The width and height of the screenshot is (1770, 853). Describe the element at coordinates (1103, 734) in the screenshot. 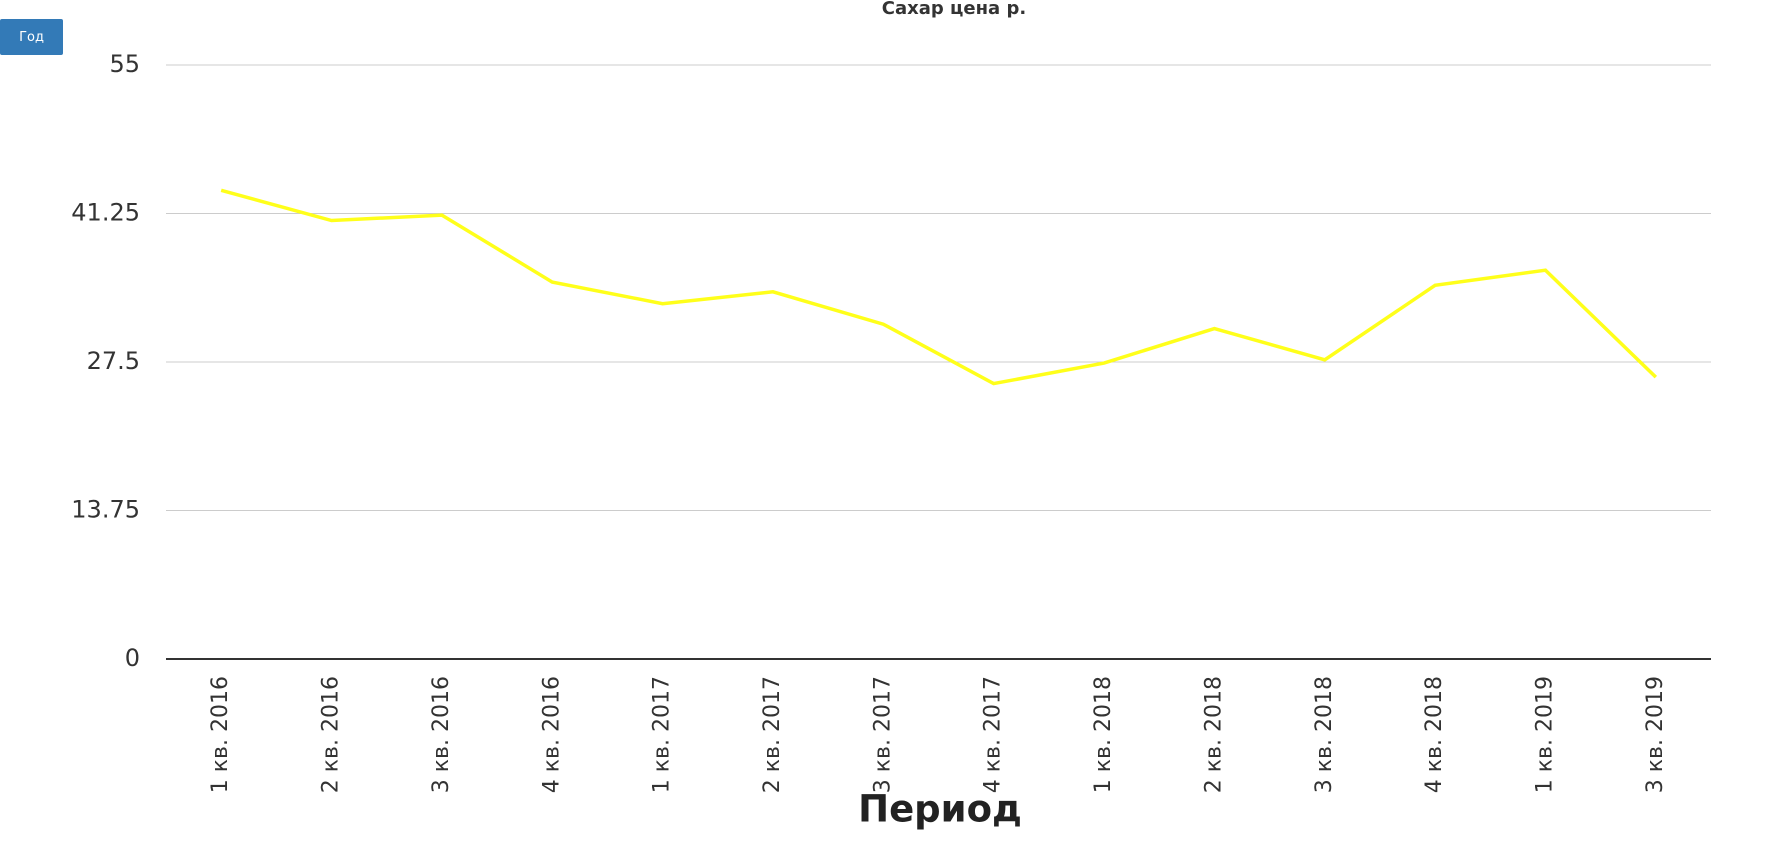

I see `x-tick-label: 1 кв. 2018` at that location.